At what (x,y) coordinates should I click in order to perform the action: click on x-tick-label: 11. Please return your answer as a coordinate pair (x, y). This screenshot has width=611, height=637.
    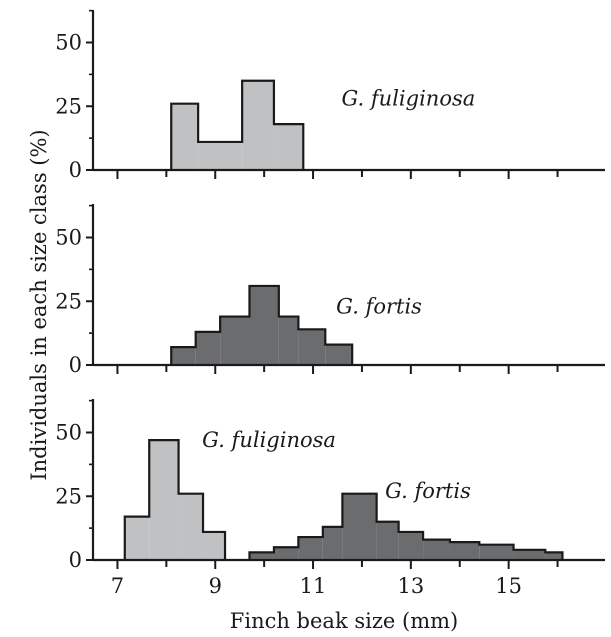
    Looking at the image, I should click on (313, 586).